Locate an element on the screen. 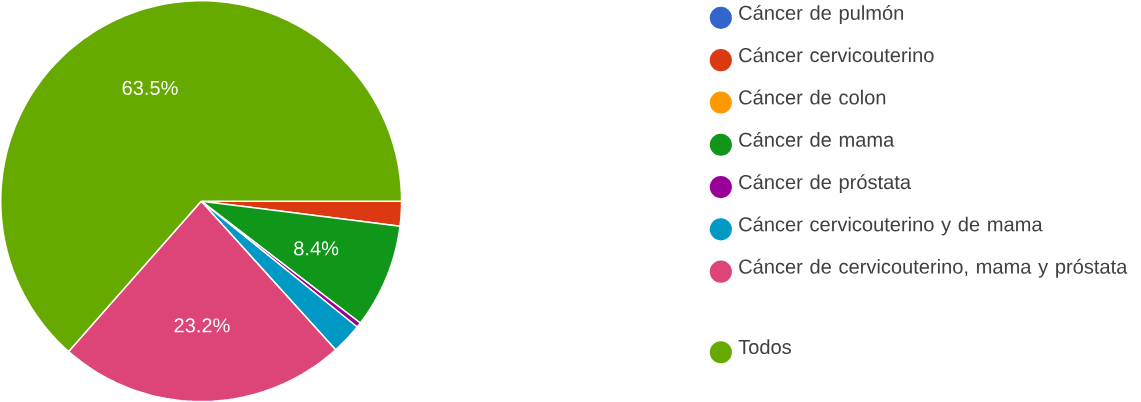 The width and height of the screenshot is (1141, 402). legend-label: Cáncer cervicouterino y de mama is located at coordinates (891, 226).